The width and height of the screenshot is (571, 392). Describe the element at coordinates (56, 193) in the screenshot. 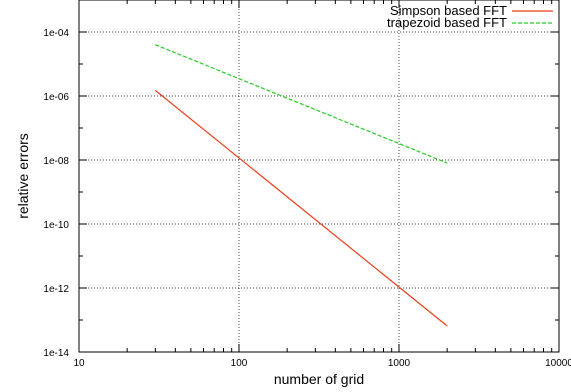

I see `y-tick-labels: 1e-14 1e-12 1e-10 1e-08 1e-06 1e-04` at that location.